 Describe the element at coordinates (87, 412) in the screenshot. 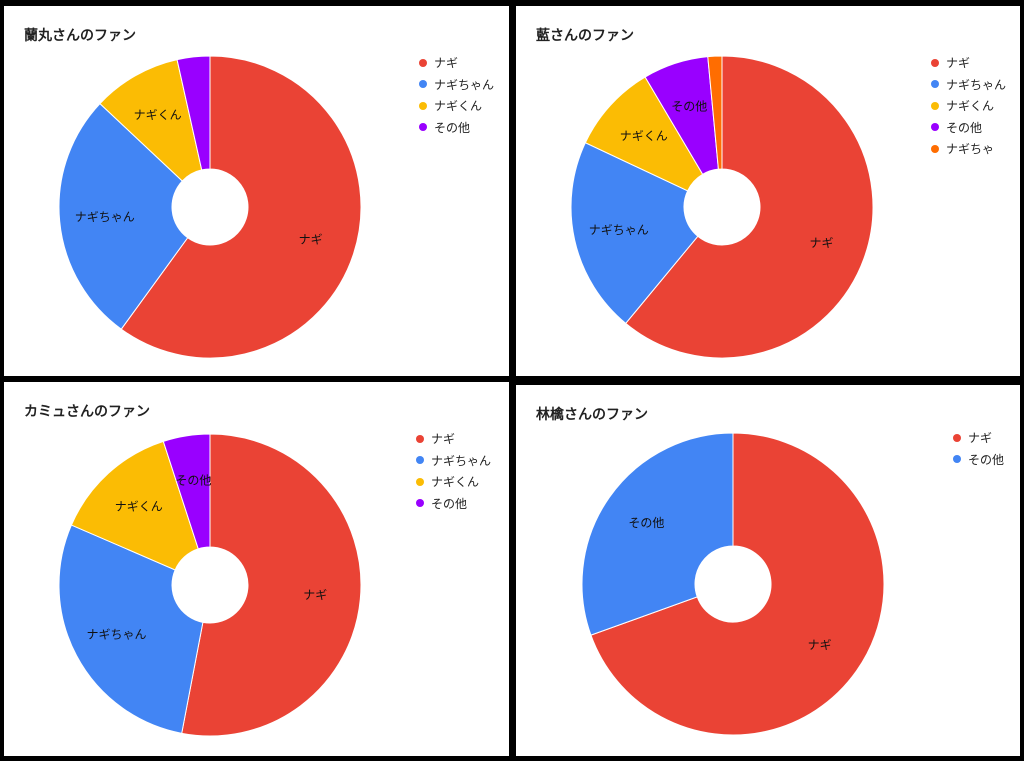

I see `chart-title: カミュさんのファン` at that location.